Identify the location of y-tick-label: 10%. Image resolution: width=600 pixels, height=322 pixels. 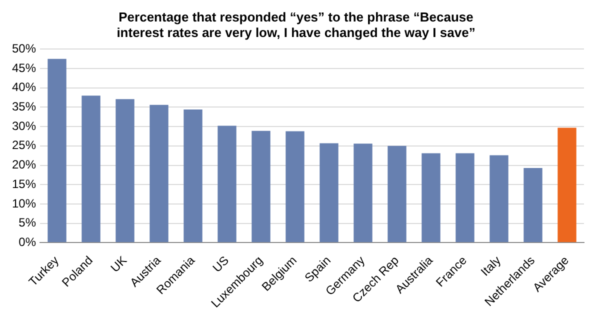
(24, 203).